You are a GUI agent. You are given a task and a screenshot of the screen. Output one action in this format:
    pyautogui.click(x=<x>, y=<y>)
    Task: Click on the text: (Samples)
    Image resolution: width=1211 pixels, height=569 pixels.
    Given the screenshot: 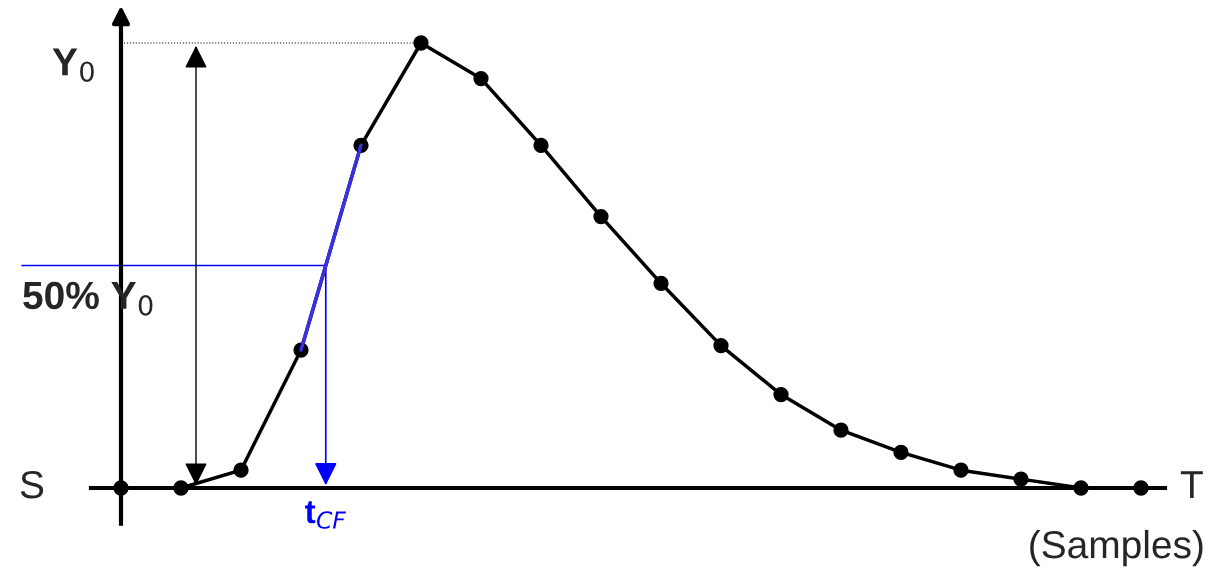 What is the action you would take?
    pyautogui.click(x=1116, y=548)
    